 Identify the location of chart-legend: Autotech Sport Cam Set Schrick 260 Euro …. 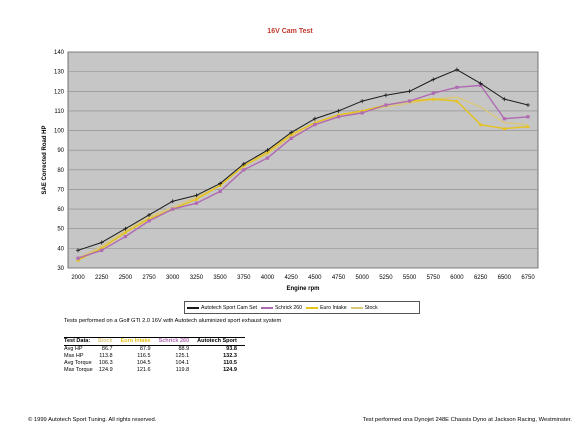
(302, 307).